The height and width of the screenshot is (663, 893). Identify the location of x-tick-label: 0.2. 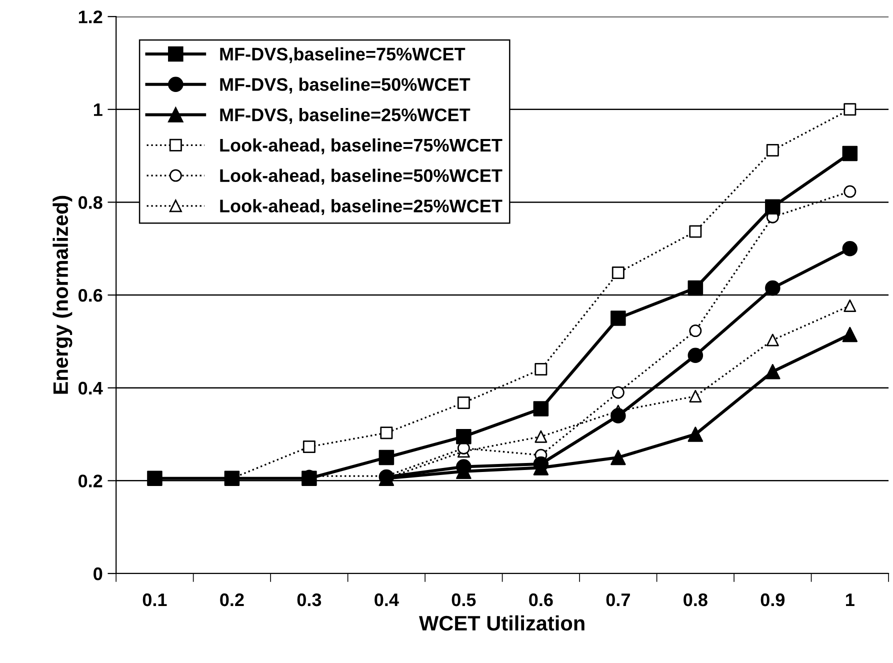
(232, 599).